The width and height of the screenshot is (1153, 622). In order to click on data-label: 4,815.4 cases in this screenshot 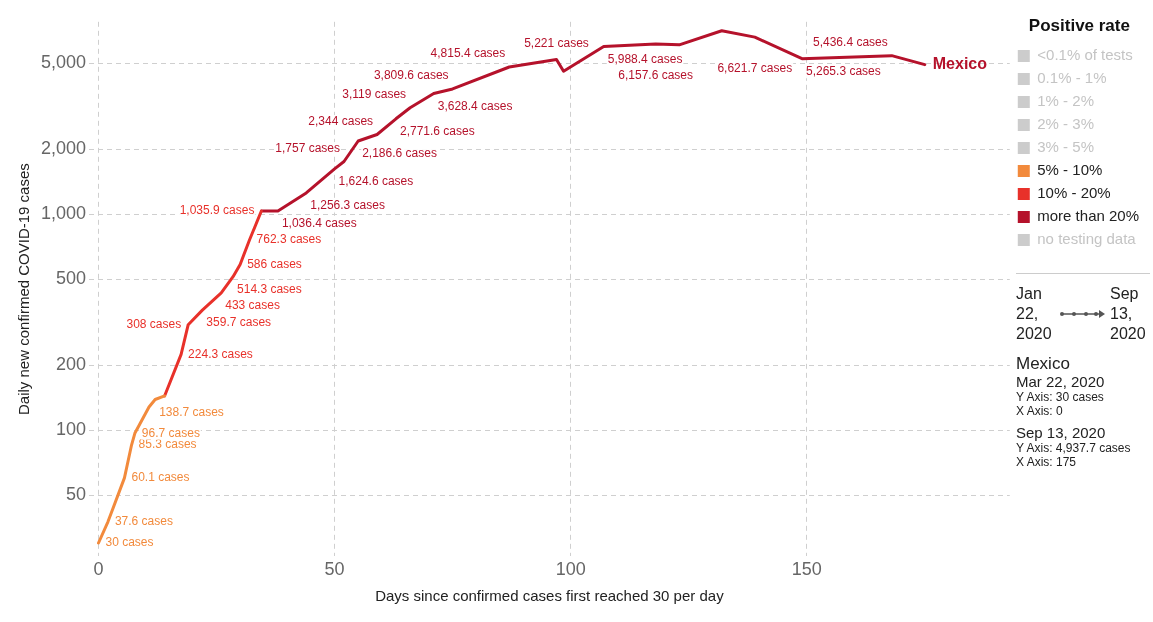, I will do `click(468, 53)`.